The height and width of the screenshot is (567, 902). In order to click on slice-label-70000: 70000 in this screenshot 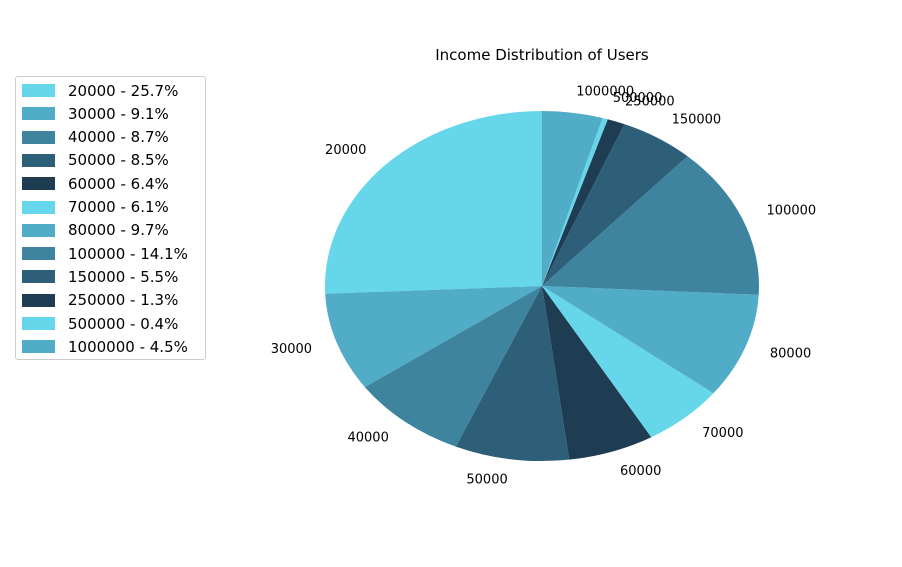, I will do `click(722, 433)`.